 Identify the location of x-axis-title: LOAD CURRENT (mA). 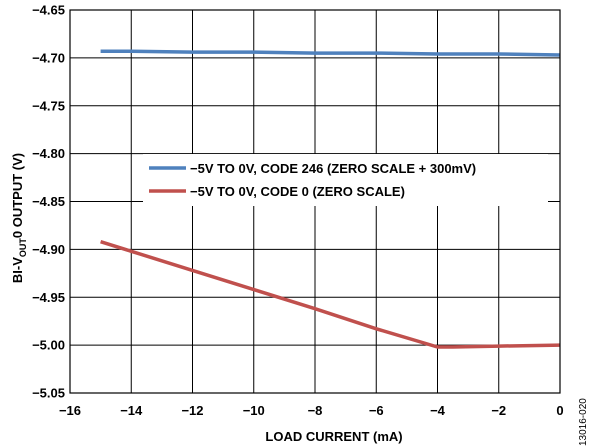
(333, 436).